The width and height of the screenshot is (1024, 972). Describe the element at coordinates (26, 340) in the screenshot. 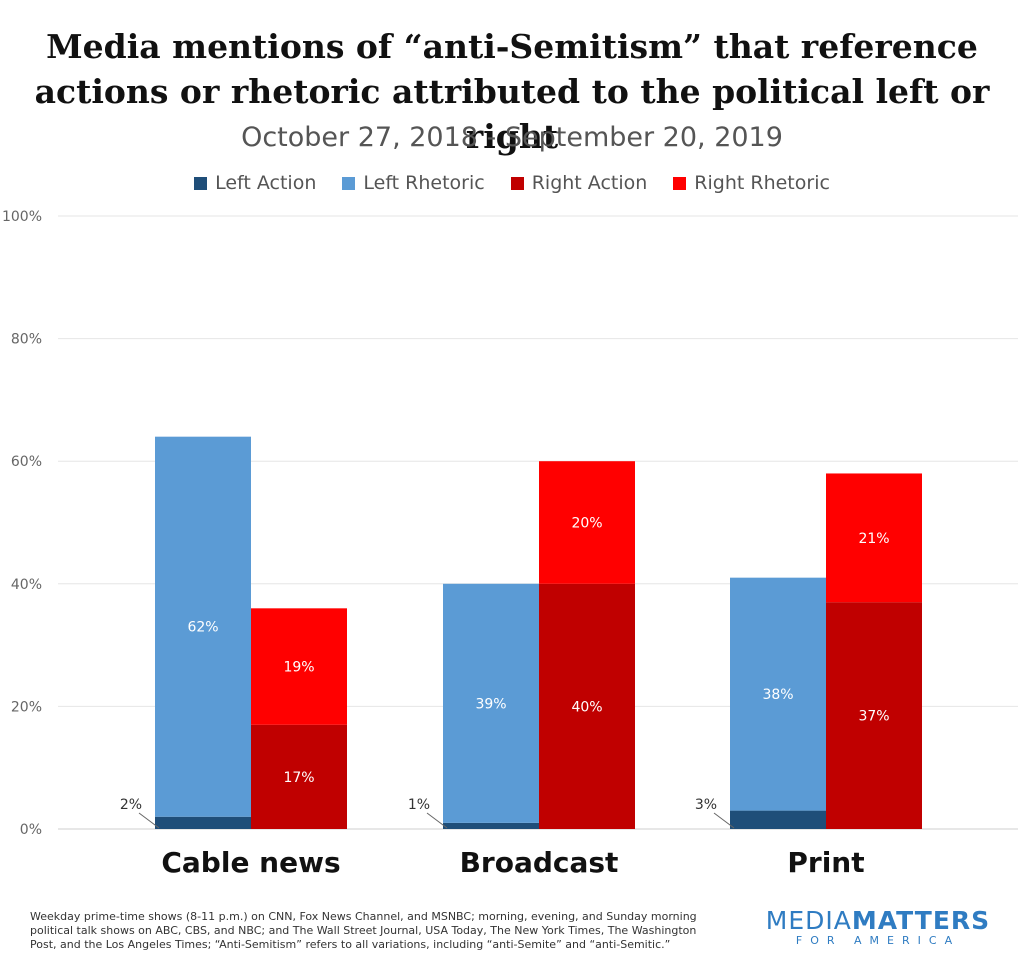

I see `y-tick-label: 80%` at that location.